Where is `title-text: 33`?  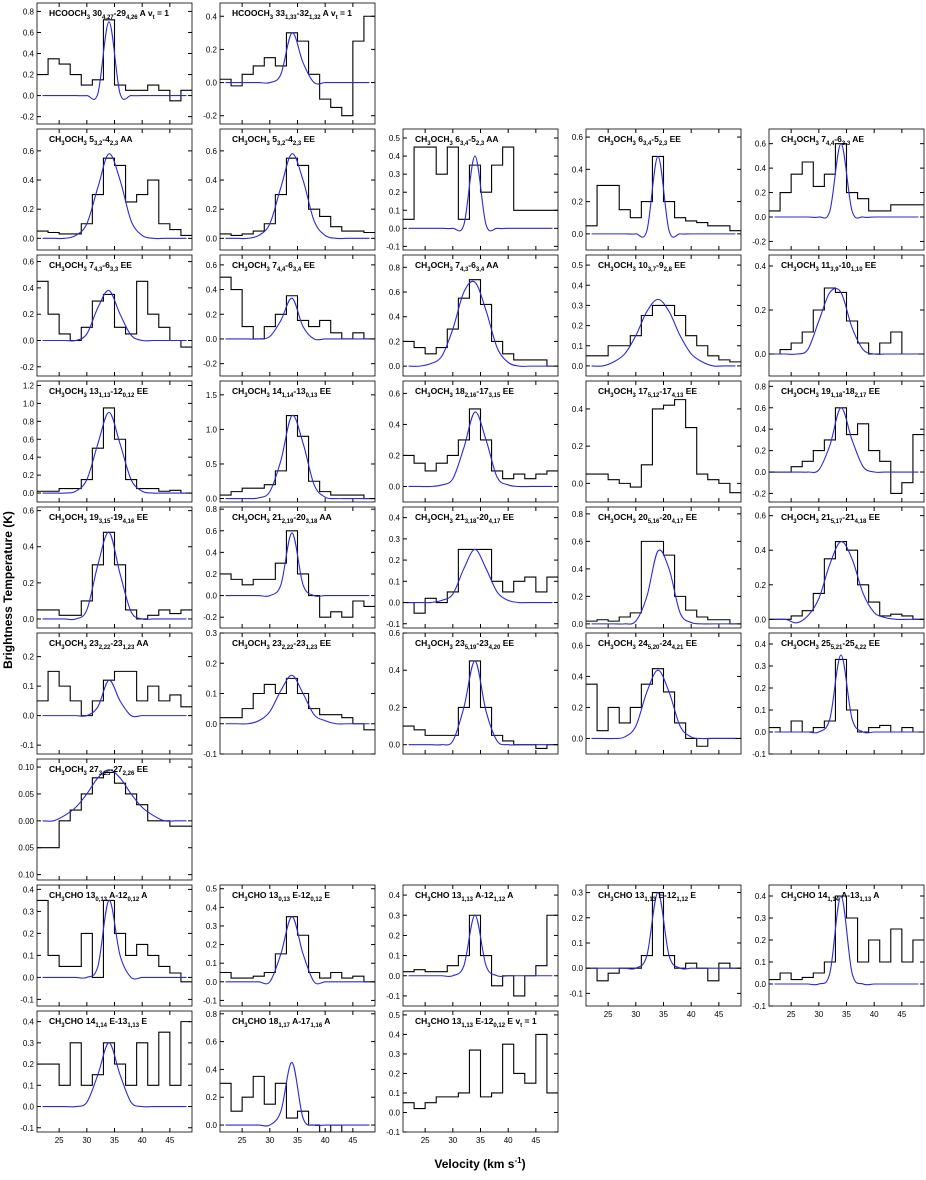
title-text: 33 is located at coordinates (279, 13).